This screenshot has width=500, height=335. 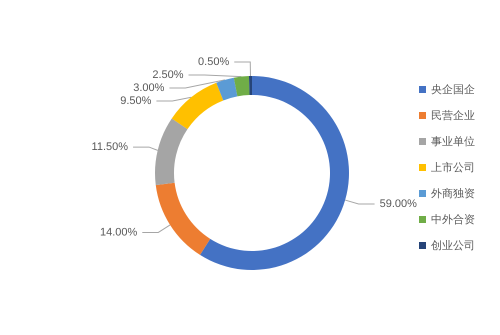 I want to click on data-label: 0.50%, so click(x=214, y=62).